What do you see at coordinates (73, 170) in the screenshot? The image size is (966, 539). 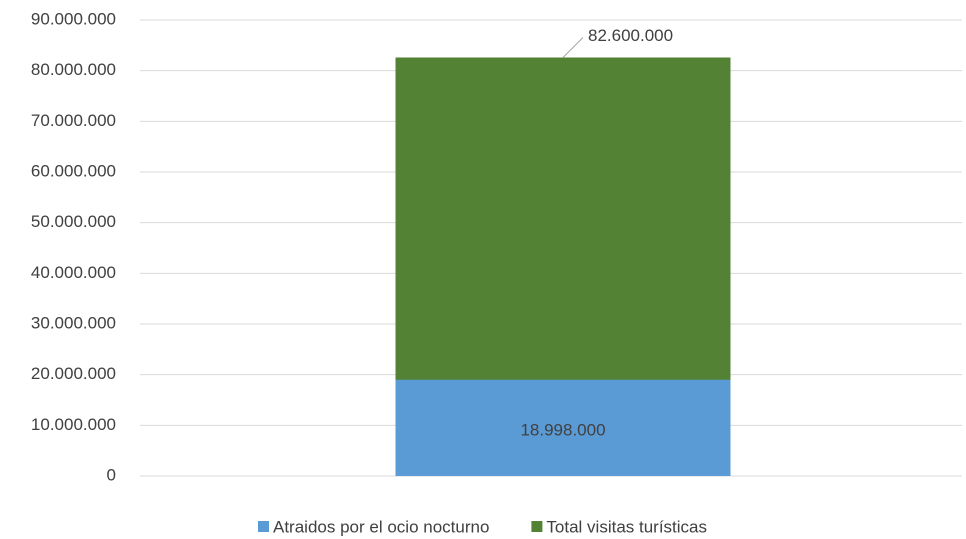 I see `y-tick-label: 60.000.000` at bounding box center [73, 170].